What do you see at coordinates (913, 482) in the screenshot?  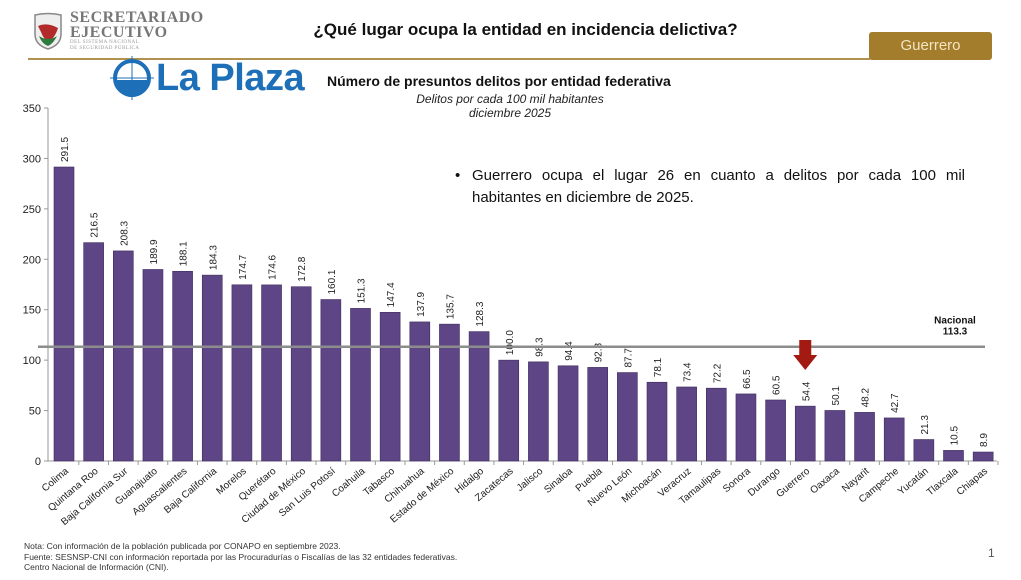 I see `x-tick-label: Yucatán` at bounding box center [913, 482].